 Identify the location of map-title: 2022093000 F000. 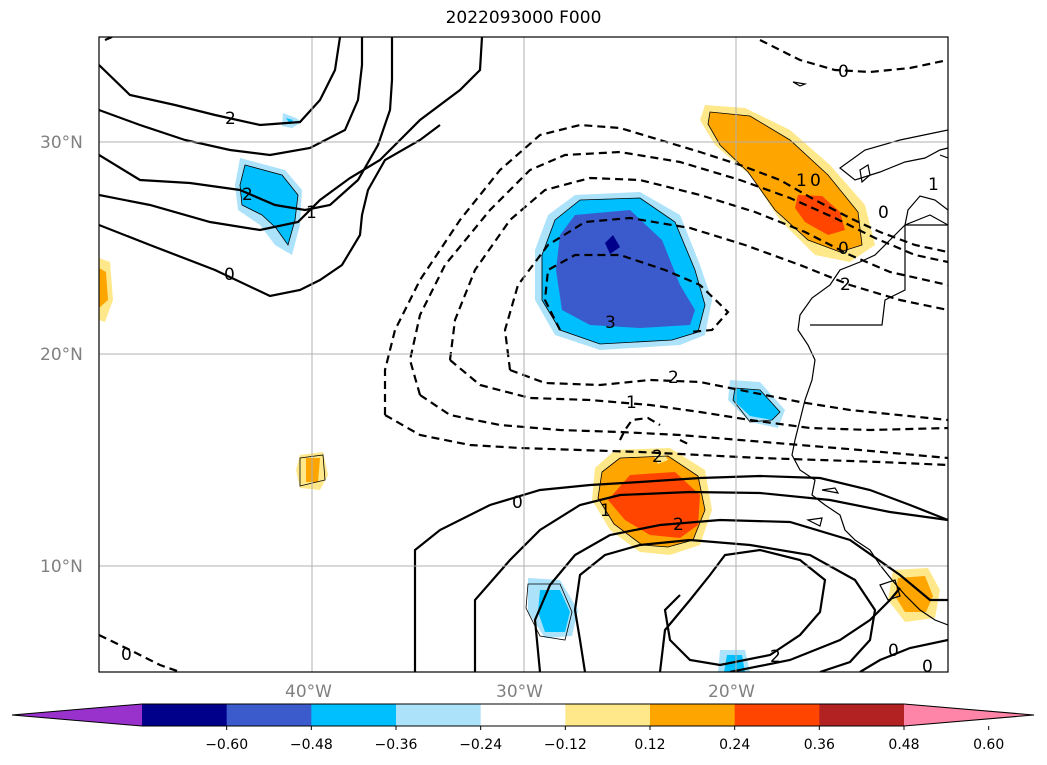
(523, 18).